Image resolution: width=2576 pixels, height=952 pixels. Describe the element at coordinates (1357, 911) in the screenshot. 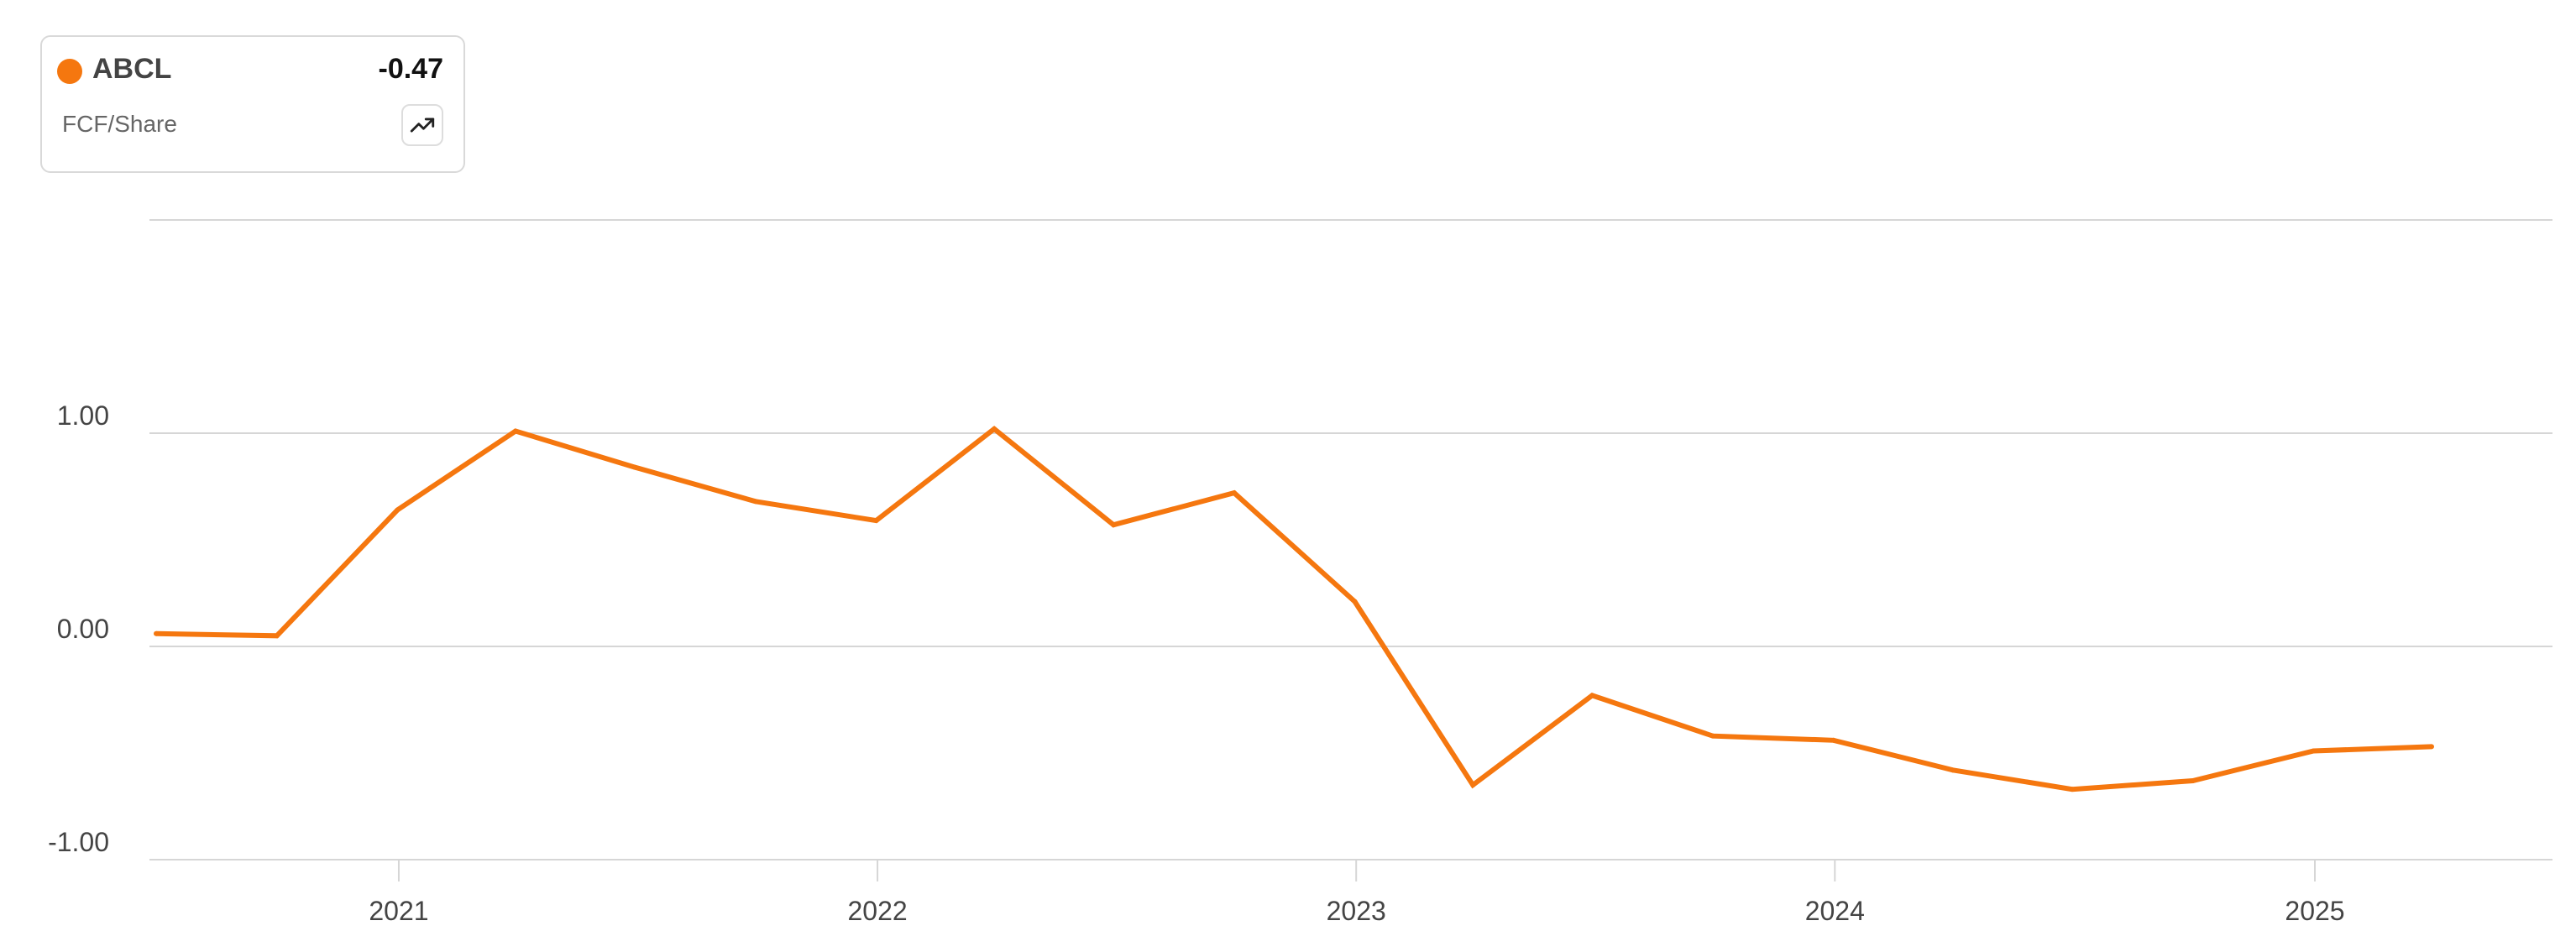

I see `x-tick-label: 2023` at that location.